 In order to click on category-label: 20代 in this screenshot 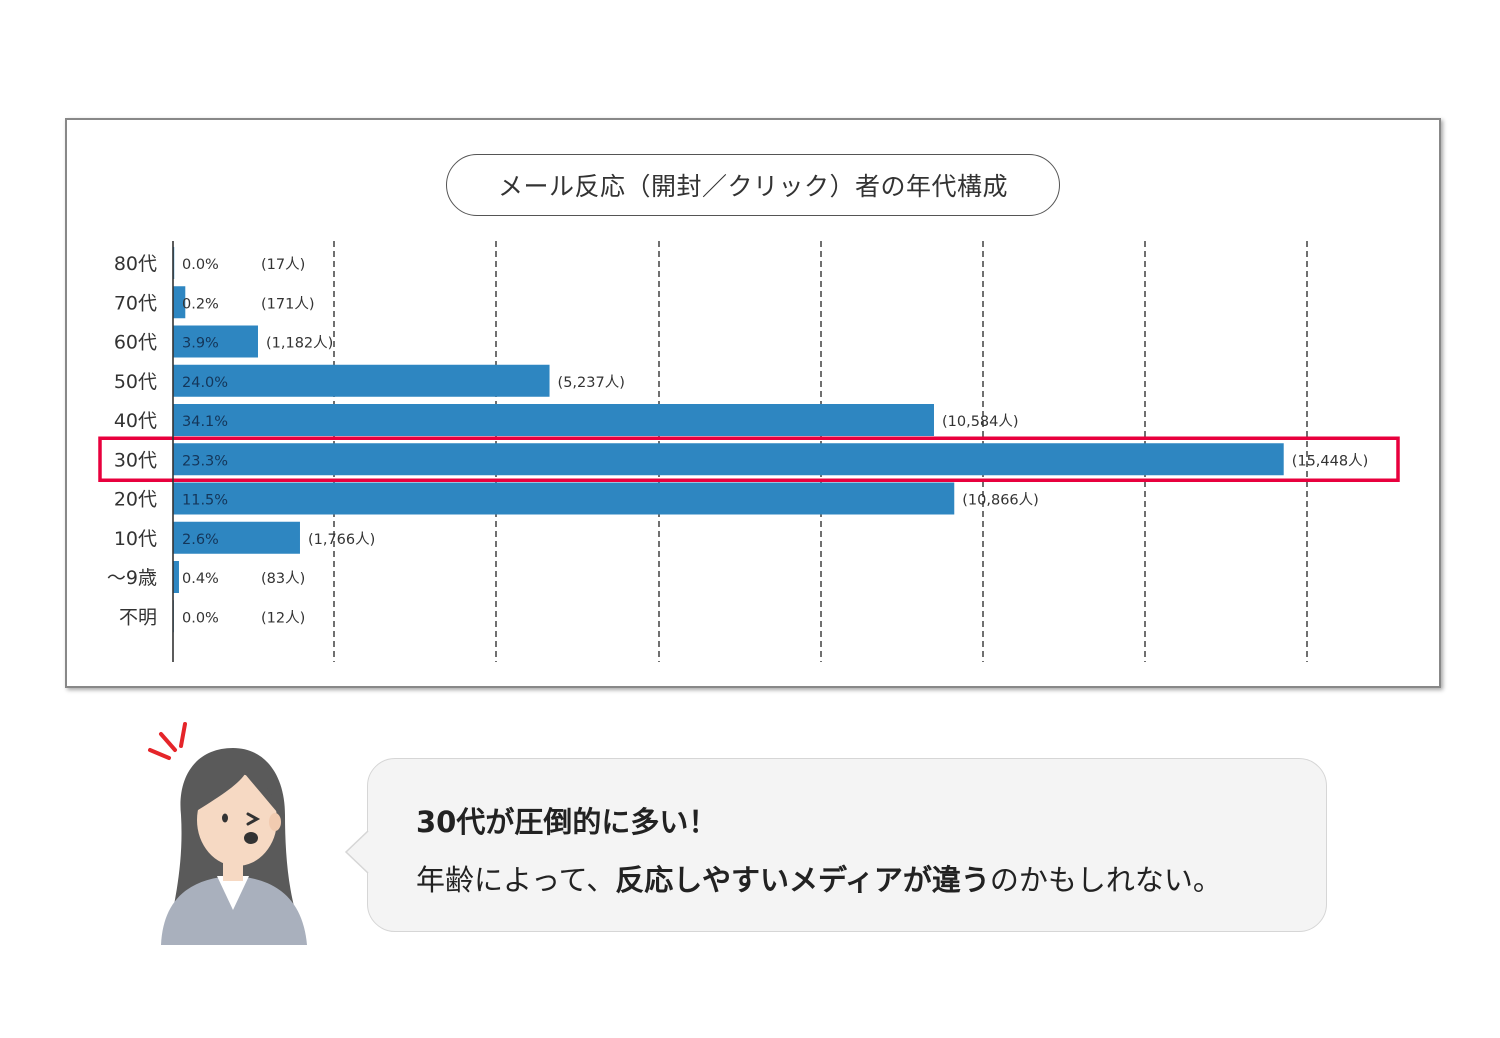, I will do `click(135, 500)`.